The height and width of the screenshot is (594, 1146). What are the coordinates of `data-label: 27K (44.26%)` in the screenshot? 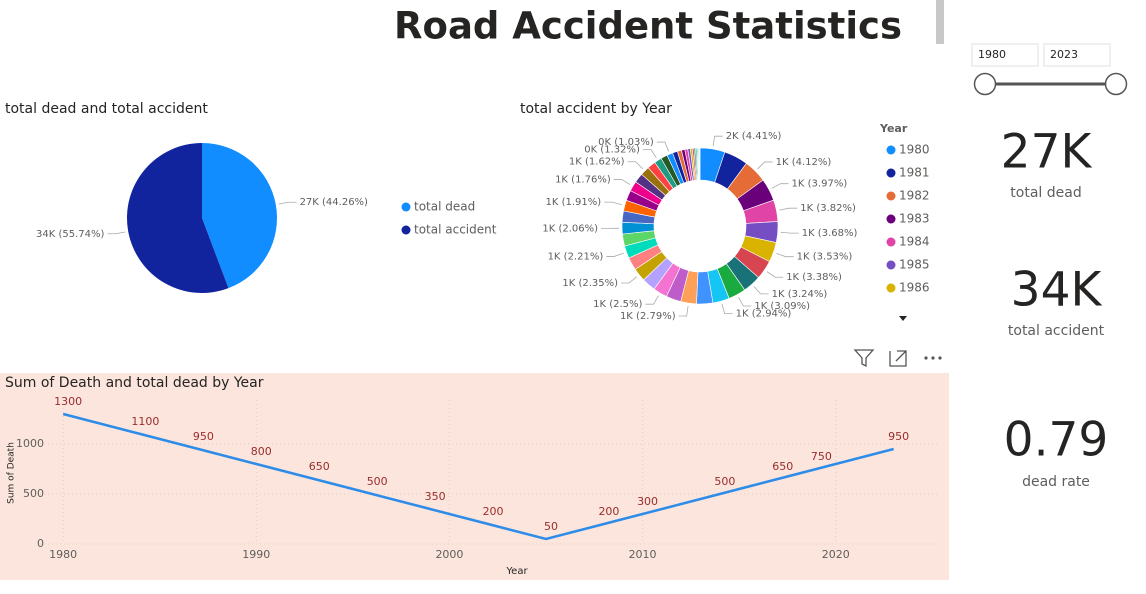 It's located at (334, 202).